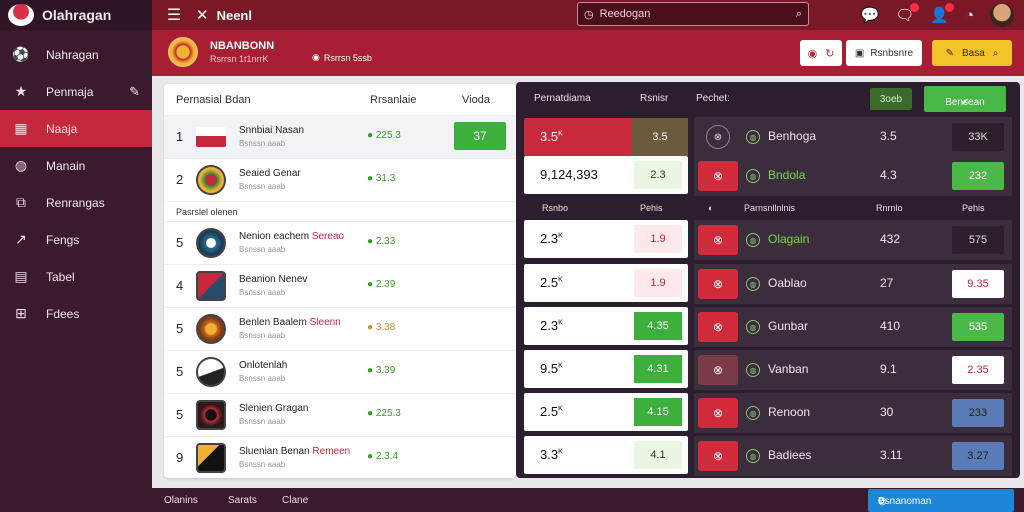  Describe the element at coordinates (978, 137) in the screenshot. I see `bet-button: 33K` at that location.